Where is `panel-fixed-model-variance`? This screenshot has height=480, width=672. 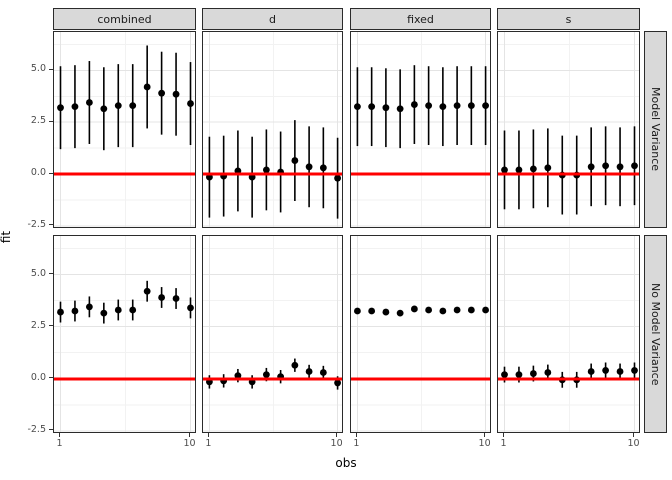
panel-fixed-model-variance is located at coordinates (420, 129).